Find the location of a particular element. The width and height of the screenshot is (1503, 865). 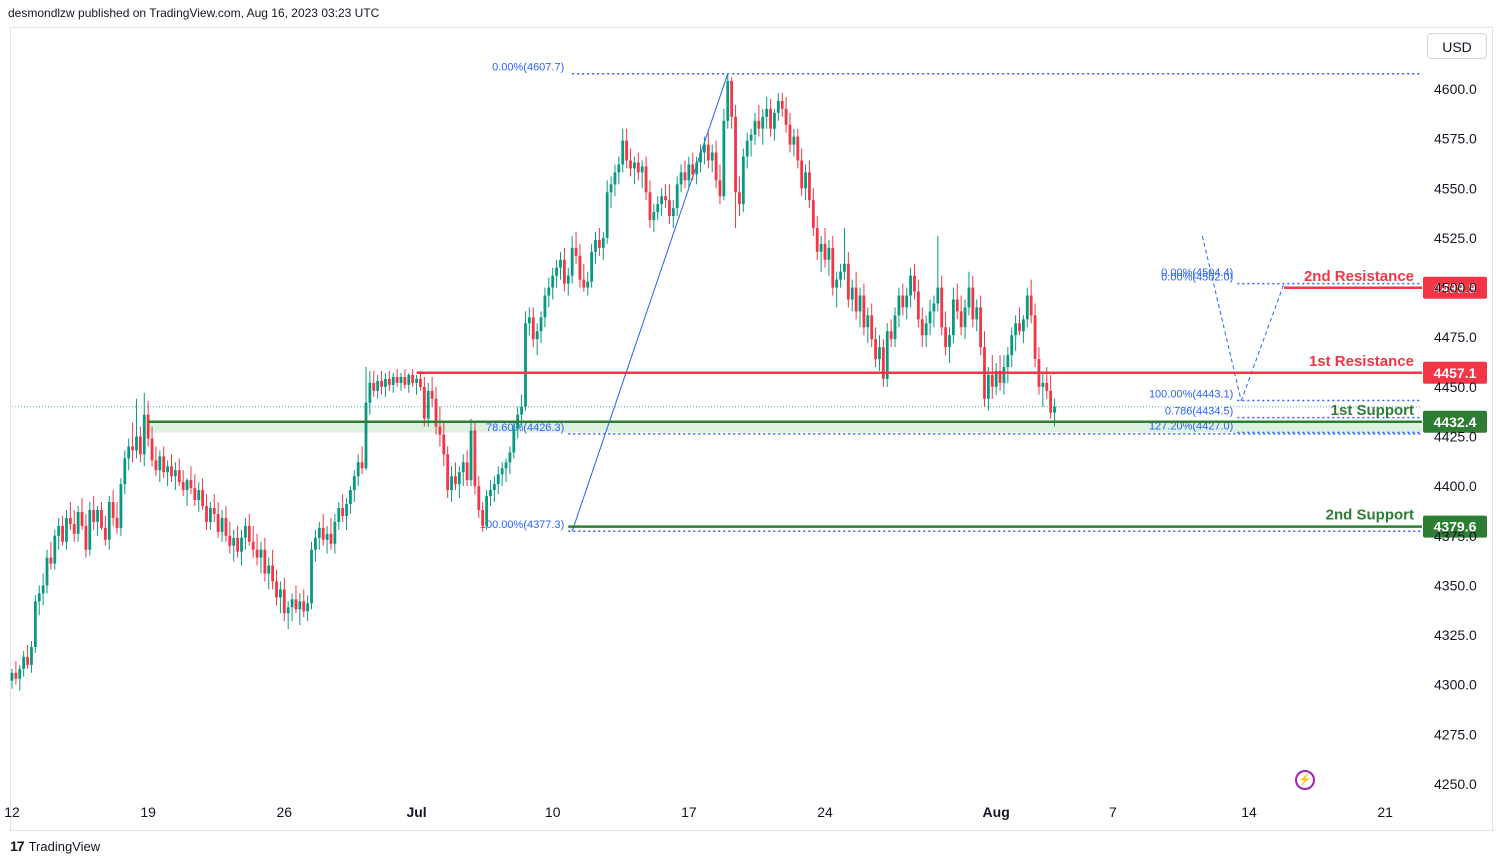

fib-label: 127.20%(4427.0) is located at coordinates (1191, 427).